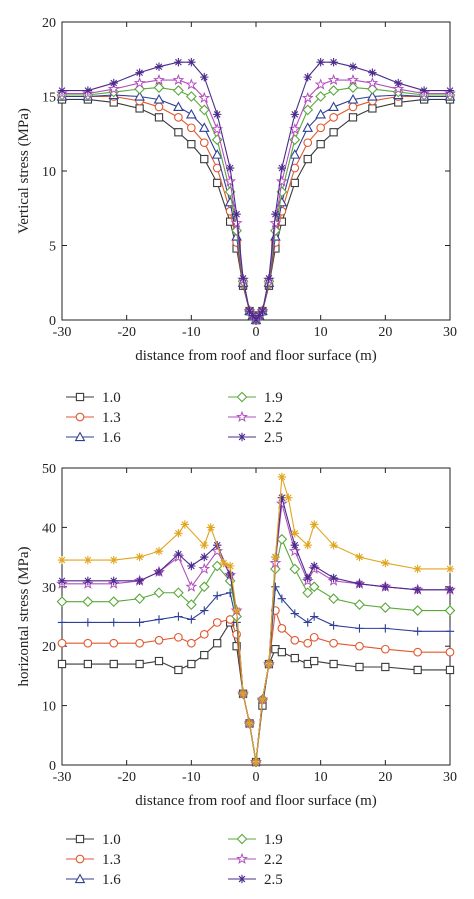 The height and width of the screenshot is (899, 474). Describe the element at coordinates (111, 840) in the screenshot. I see `legend-label: 1.0` at that location.